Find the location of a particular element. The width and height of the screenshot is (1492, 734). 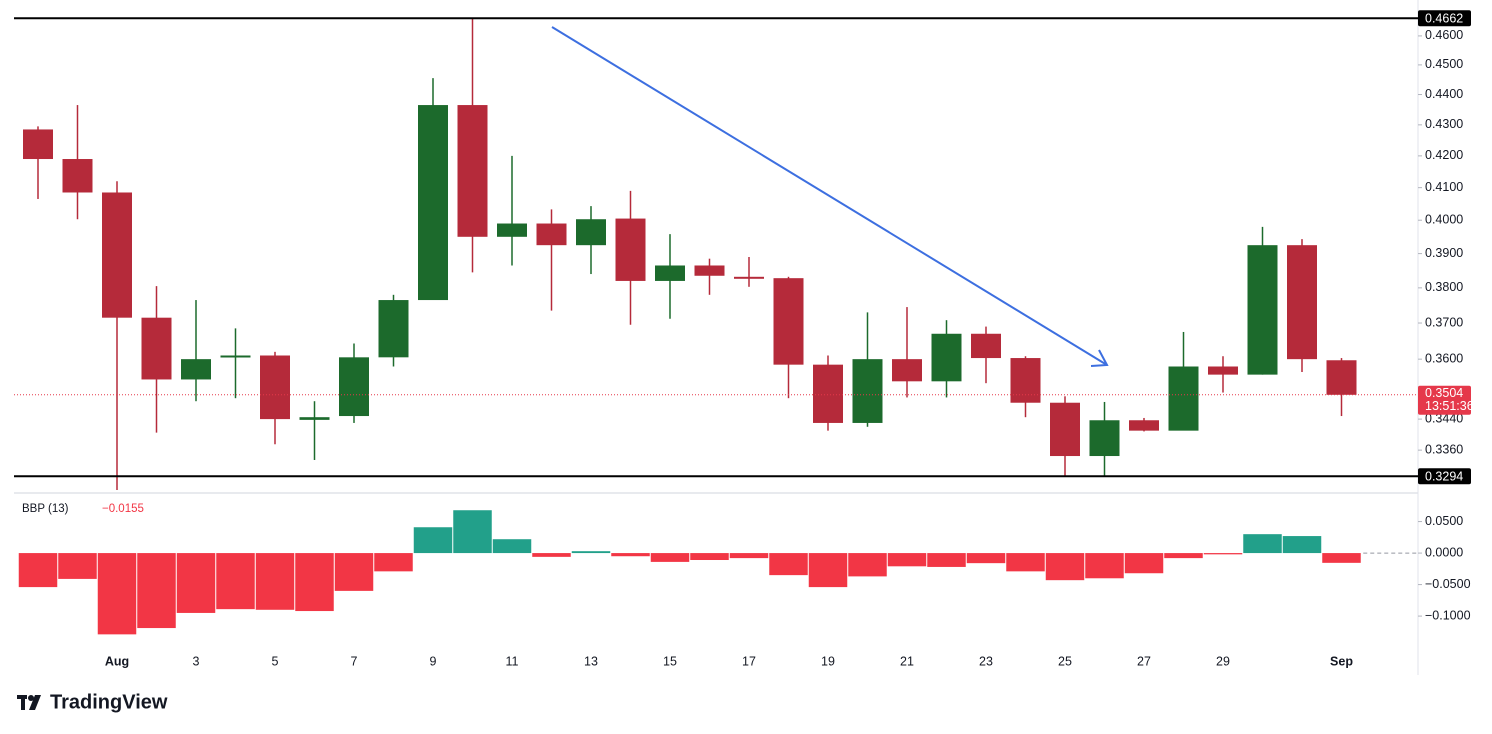

y-tick-label: 0.4000 is located at coordinates (1444, 220).